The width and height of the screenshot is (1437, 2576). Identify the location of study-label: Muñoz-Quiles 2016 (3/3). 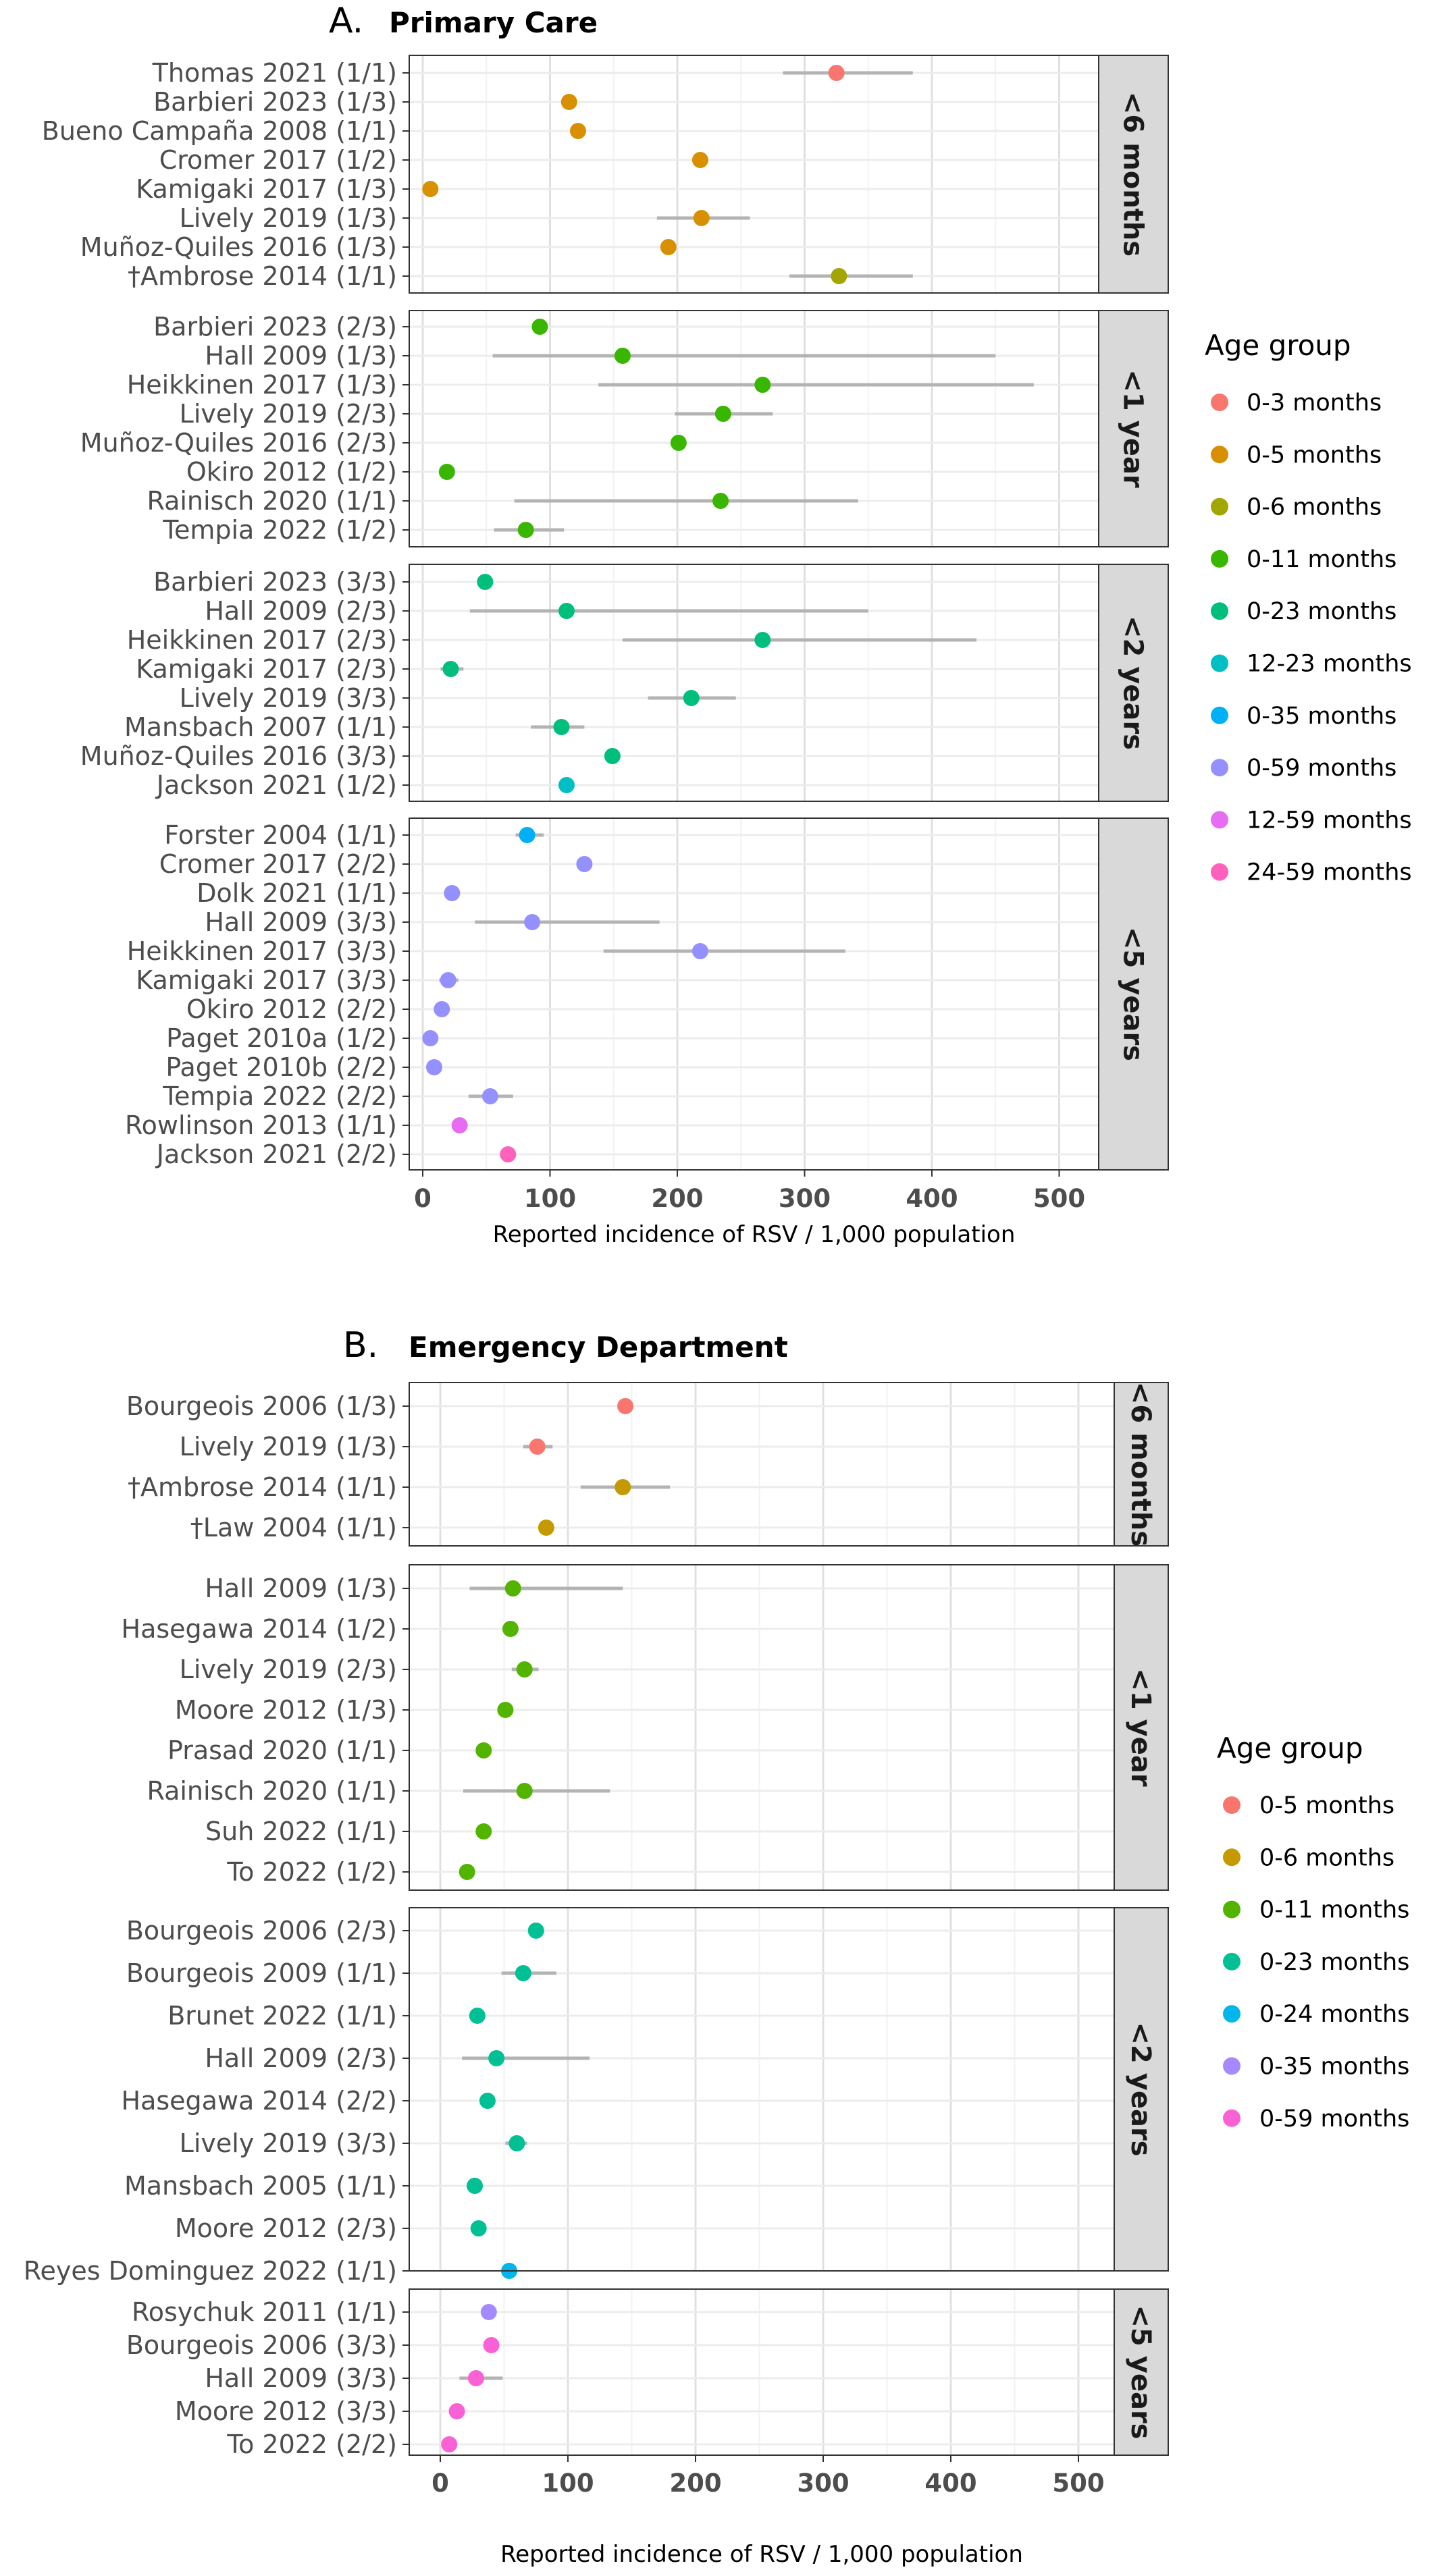
(239, 756).